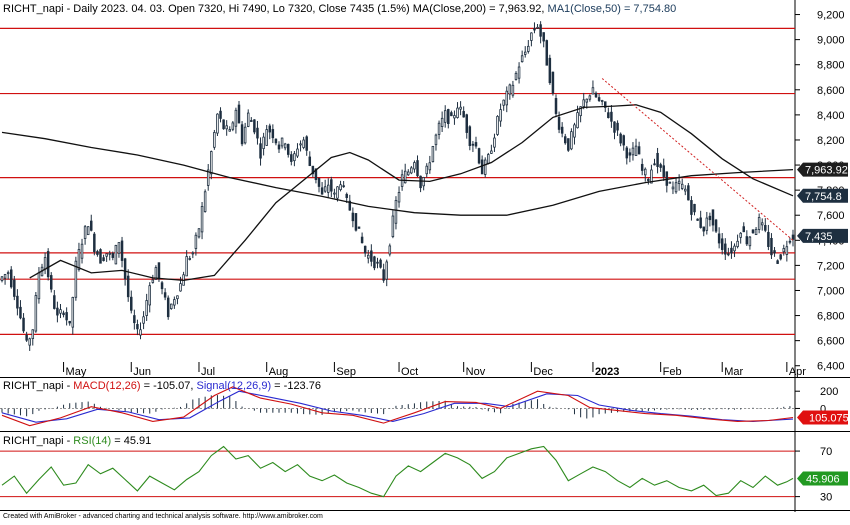  Describe the element at coordinates (822, 478) in the screenshot. I see `rsi-badge: 45.906` at that location.